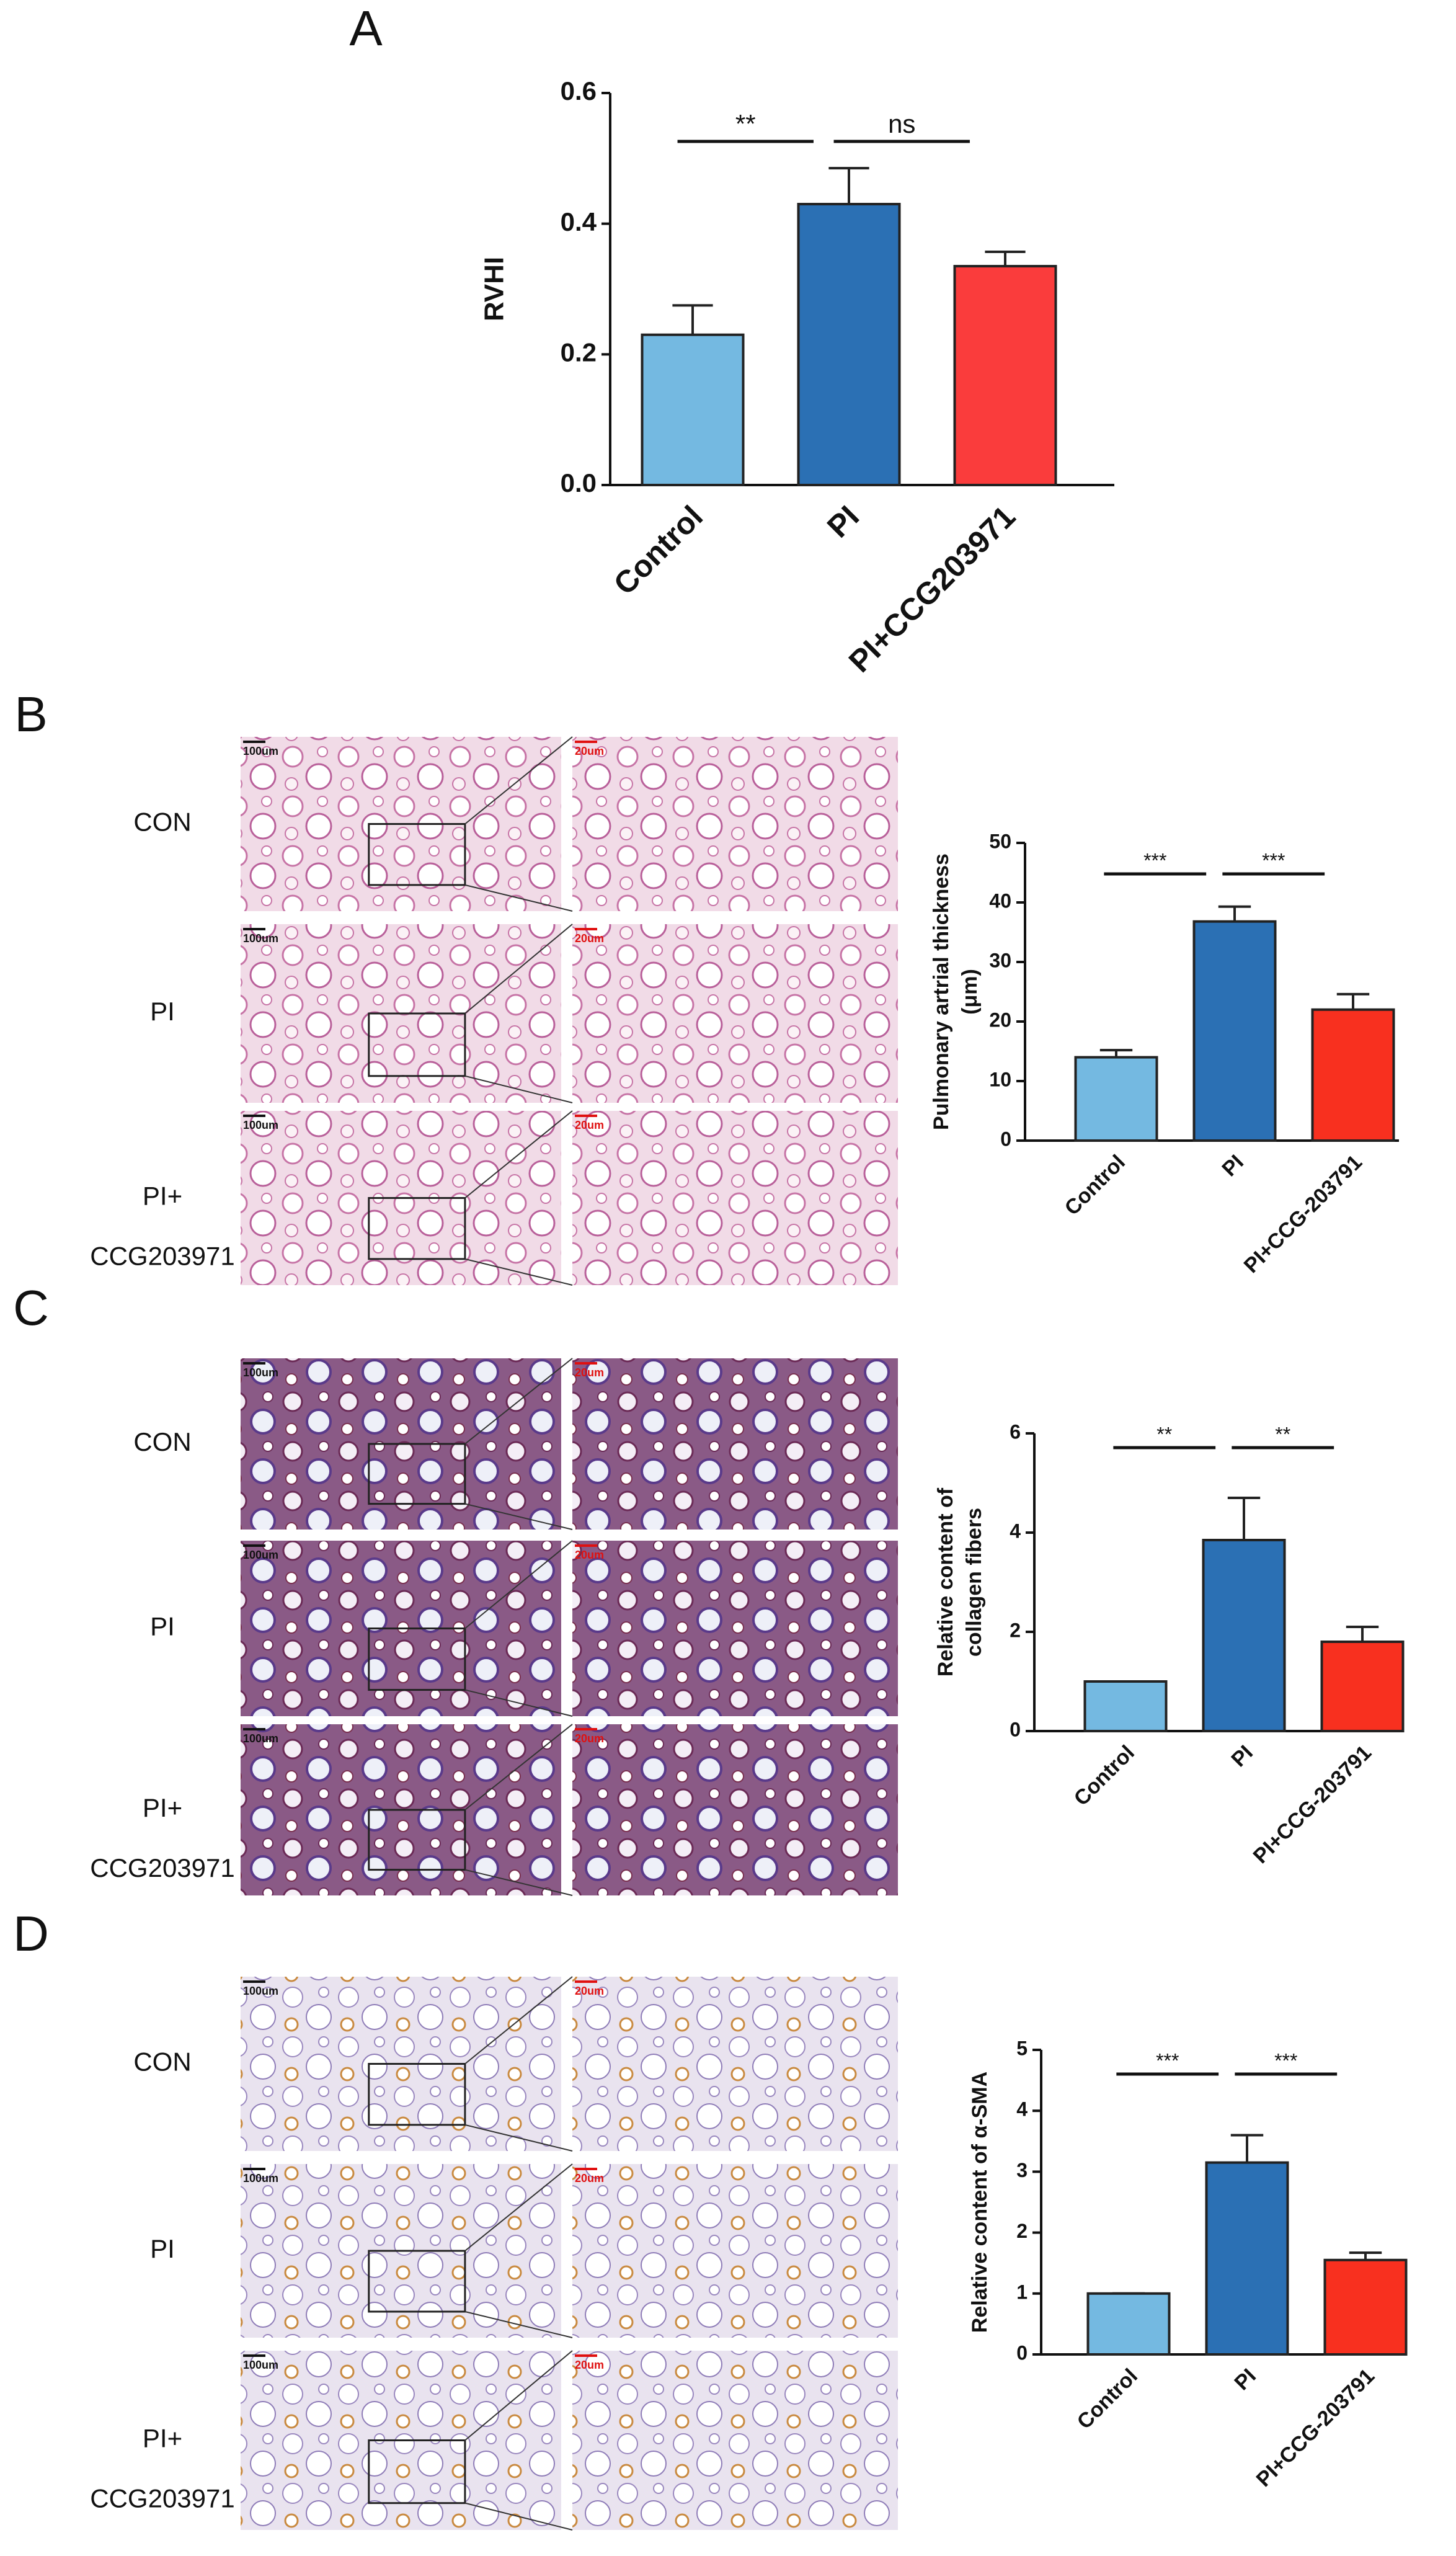 The width and height of the screenshot is (1456, 2556). What do you see at coordinates (366, 28) in the screenshot?
I see `panel-letter: A` at bounding box center [366, 28].